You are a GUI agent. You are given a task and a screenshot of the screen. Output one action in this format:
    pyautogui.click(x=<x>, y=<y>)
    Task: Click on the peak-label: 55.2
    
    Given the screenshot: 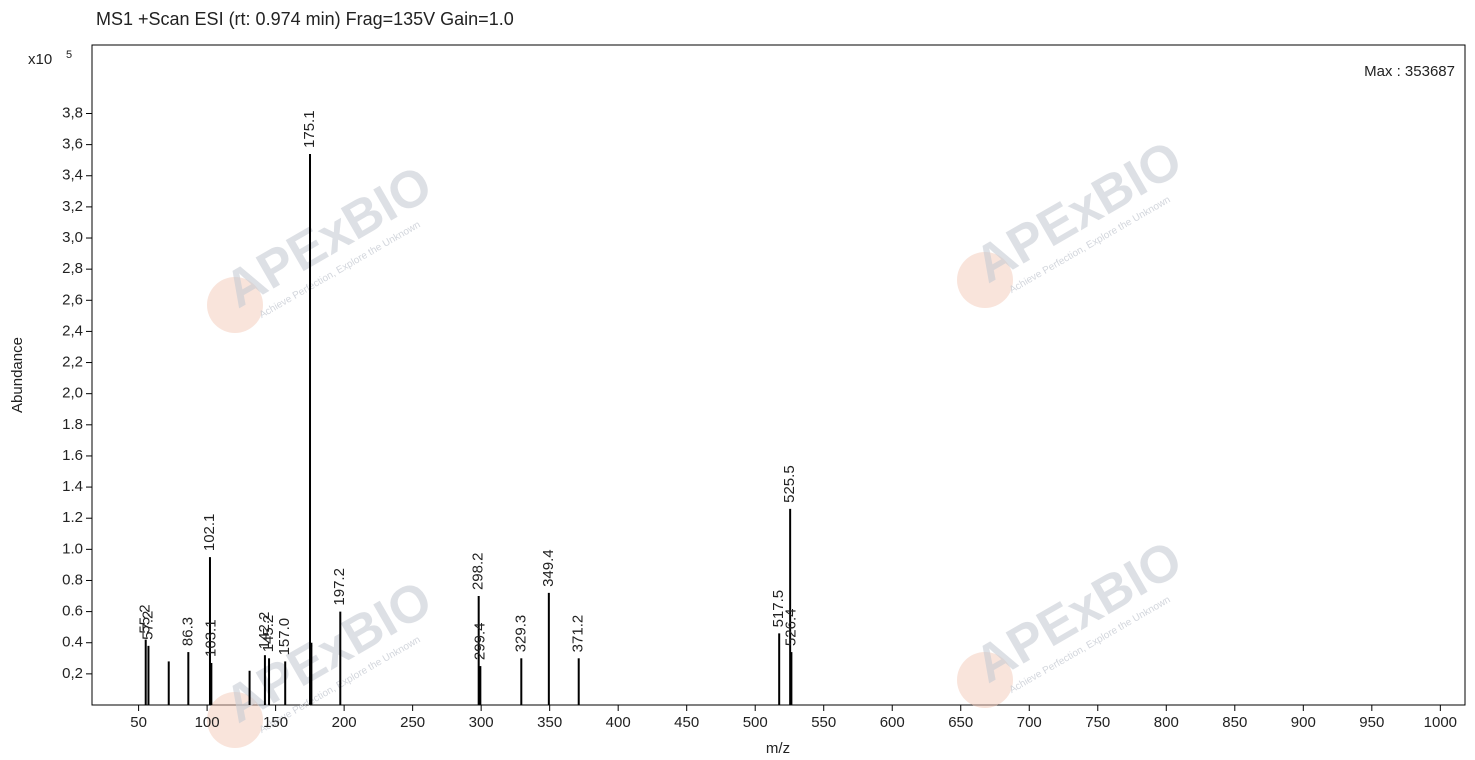 What is the action you would take?
    pyautogui.click(x=145, y=618)
    